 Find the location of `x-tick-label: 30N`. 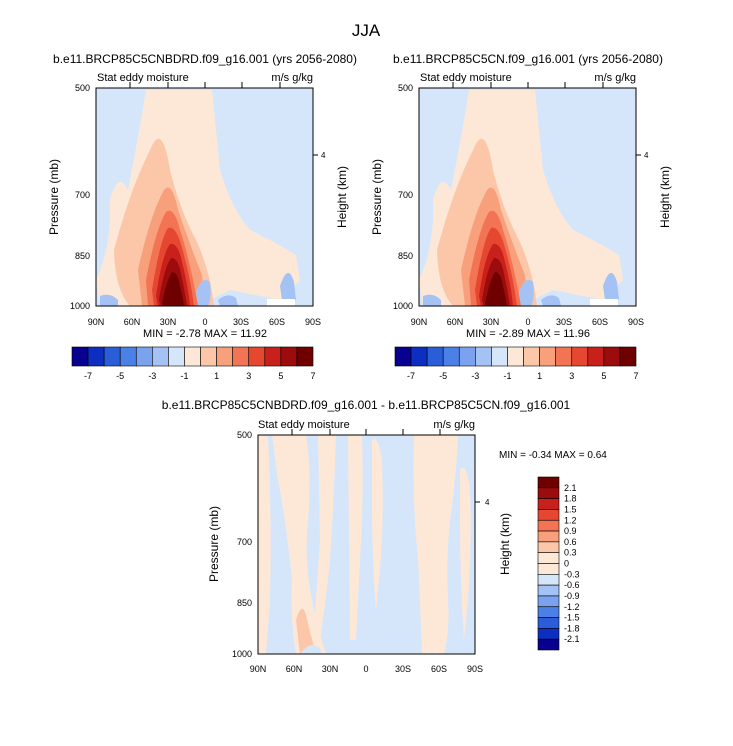

x-tick-label: 30N is located at coordinates (168, 322).